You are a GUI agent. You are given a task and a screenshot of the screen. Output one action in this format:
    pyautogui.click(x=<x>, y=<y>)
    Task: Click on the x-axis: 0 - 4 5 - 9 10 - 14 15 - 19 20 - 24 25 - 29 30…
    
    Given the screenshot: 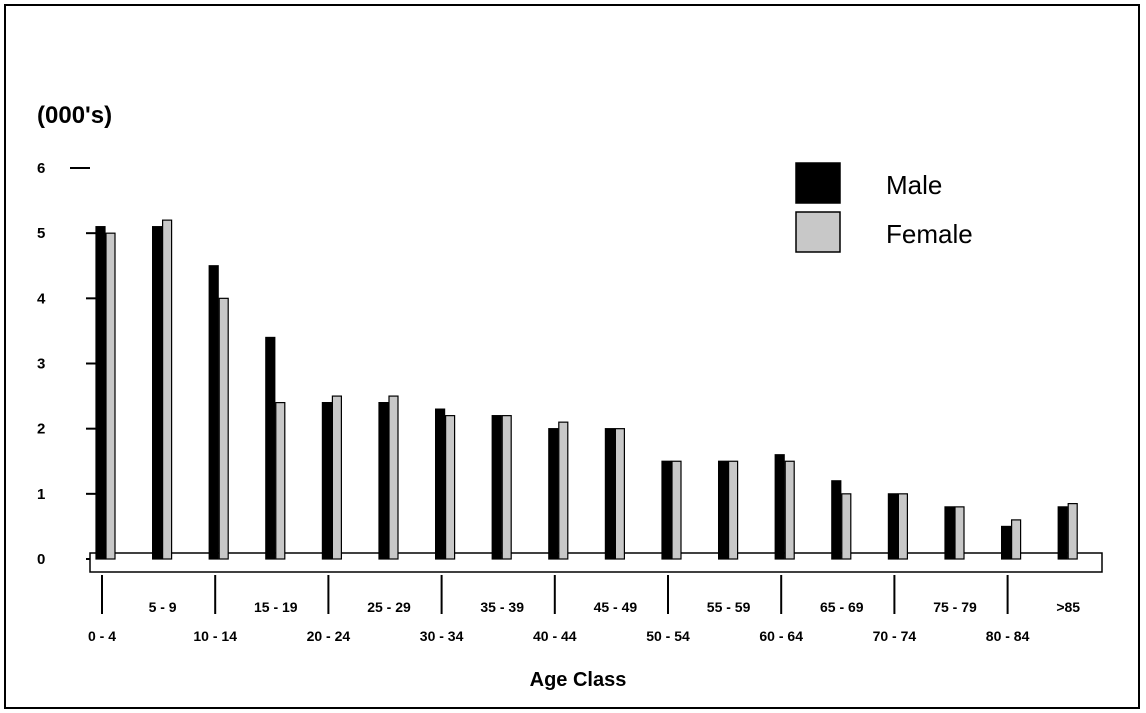 What is the action you would take?
    pyautogui.click(x=584, y=609)
    